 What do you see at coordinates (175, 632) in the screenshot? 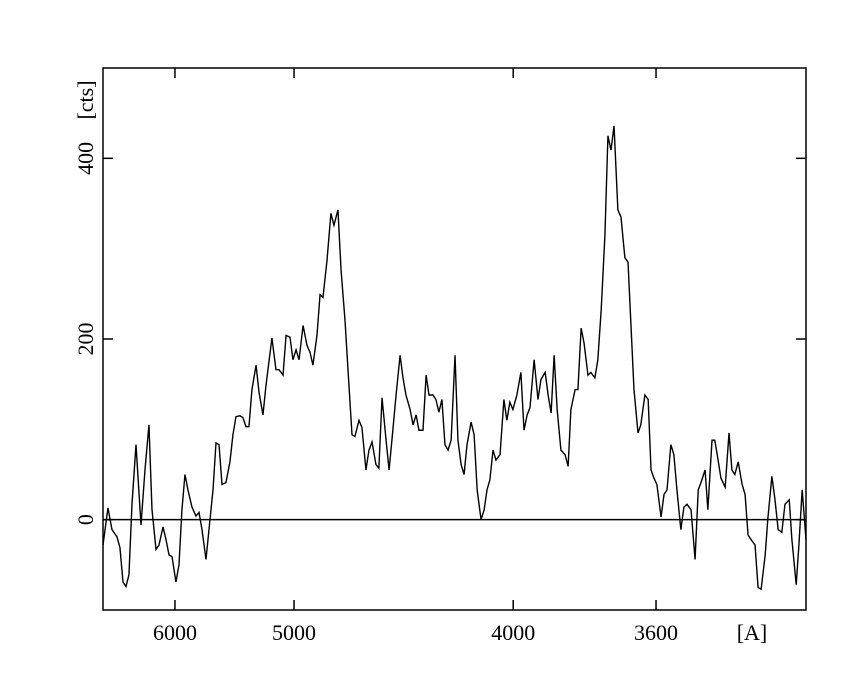
I see `x-tick-label: 6000` at bounding box center [175, 632].